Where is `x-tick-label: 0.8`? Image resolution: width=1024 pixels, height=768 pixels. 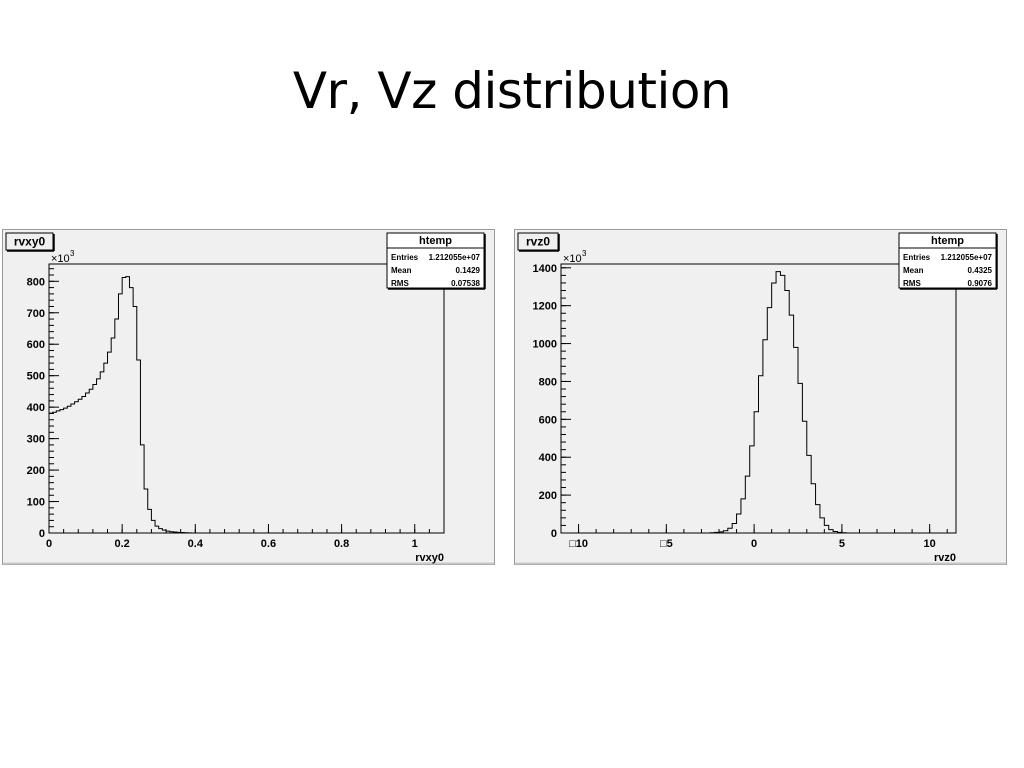 x-tick-label: 0.8 is located at coordinates (341, 544).